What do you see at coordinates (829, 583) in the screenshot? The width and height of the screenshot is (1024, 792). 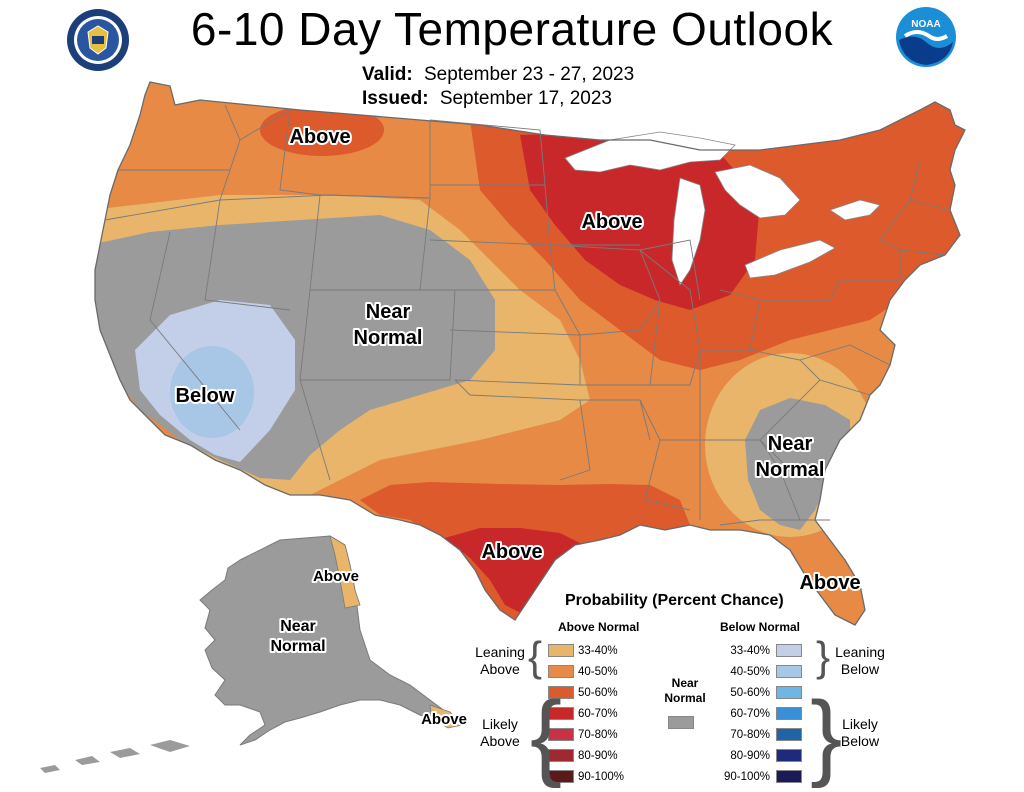 I see `label-above-florida: Above` at bounding box center [829, 583].